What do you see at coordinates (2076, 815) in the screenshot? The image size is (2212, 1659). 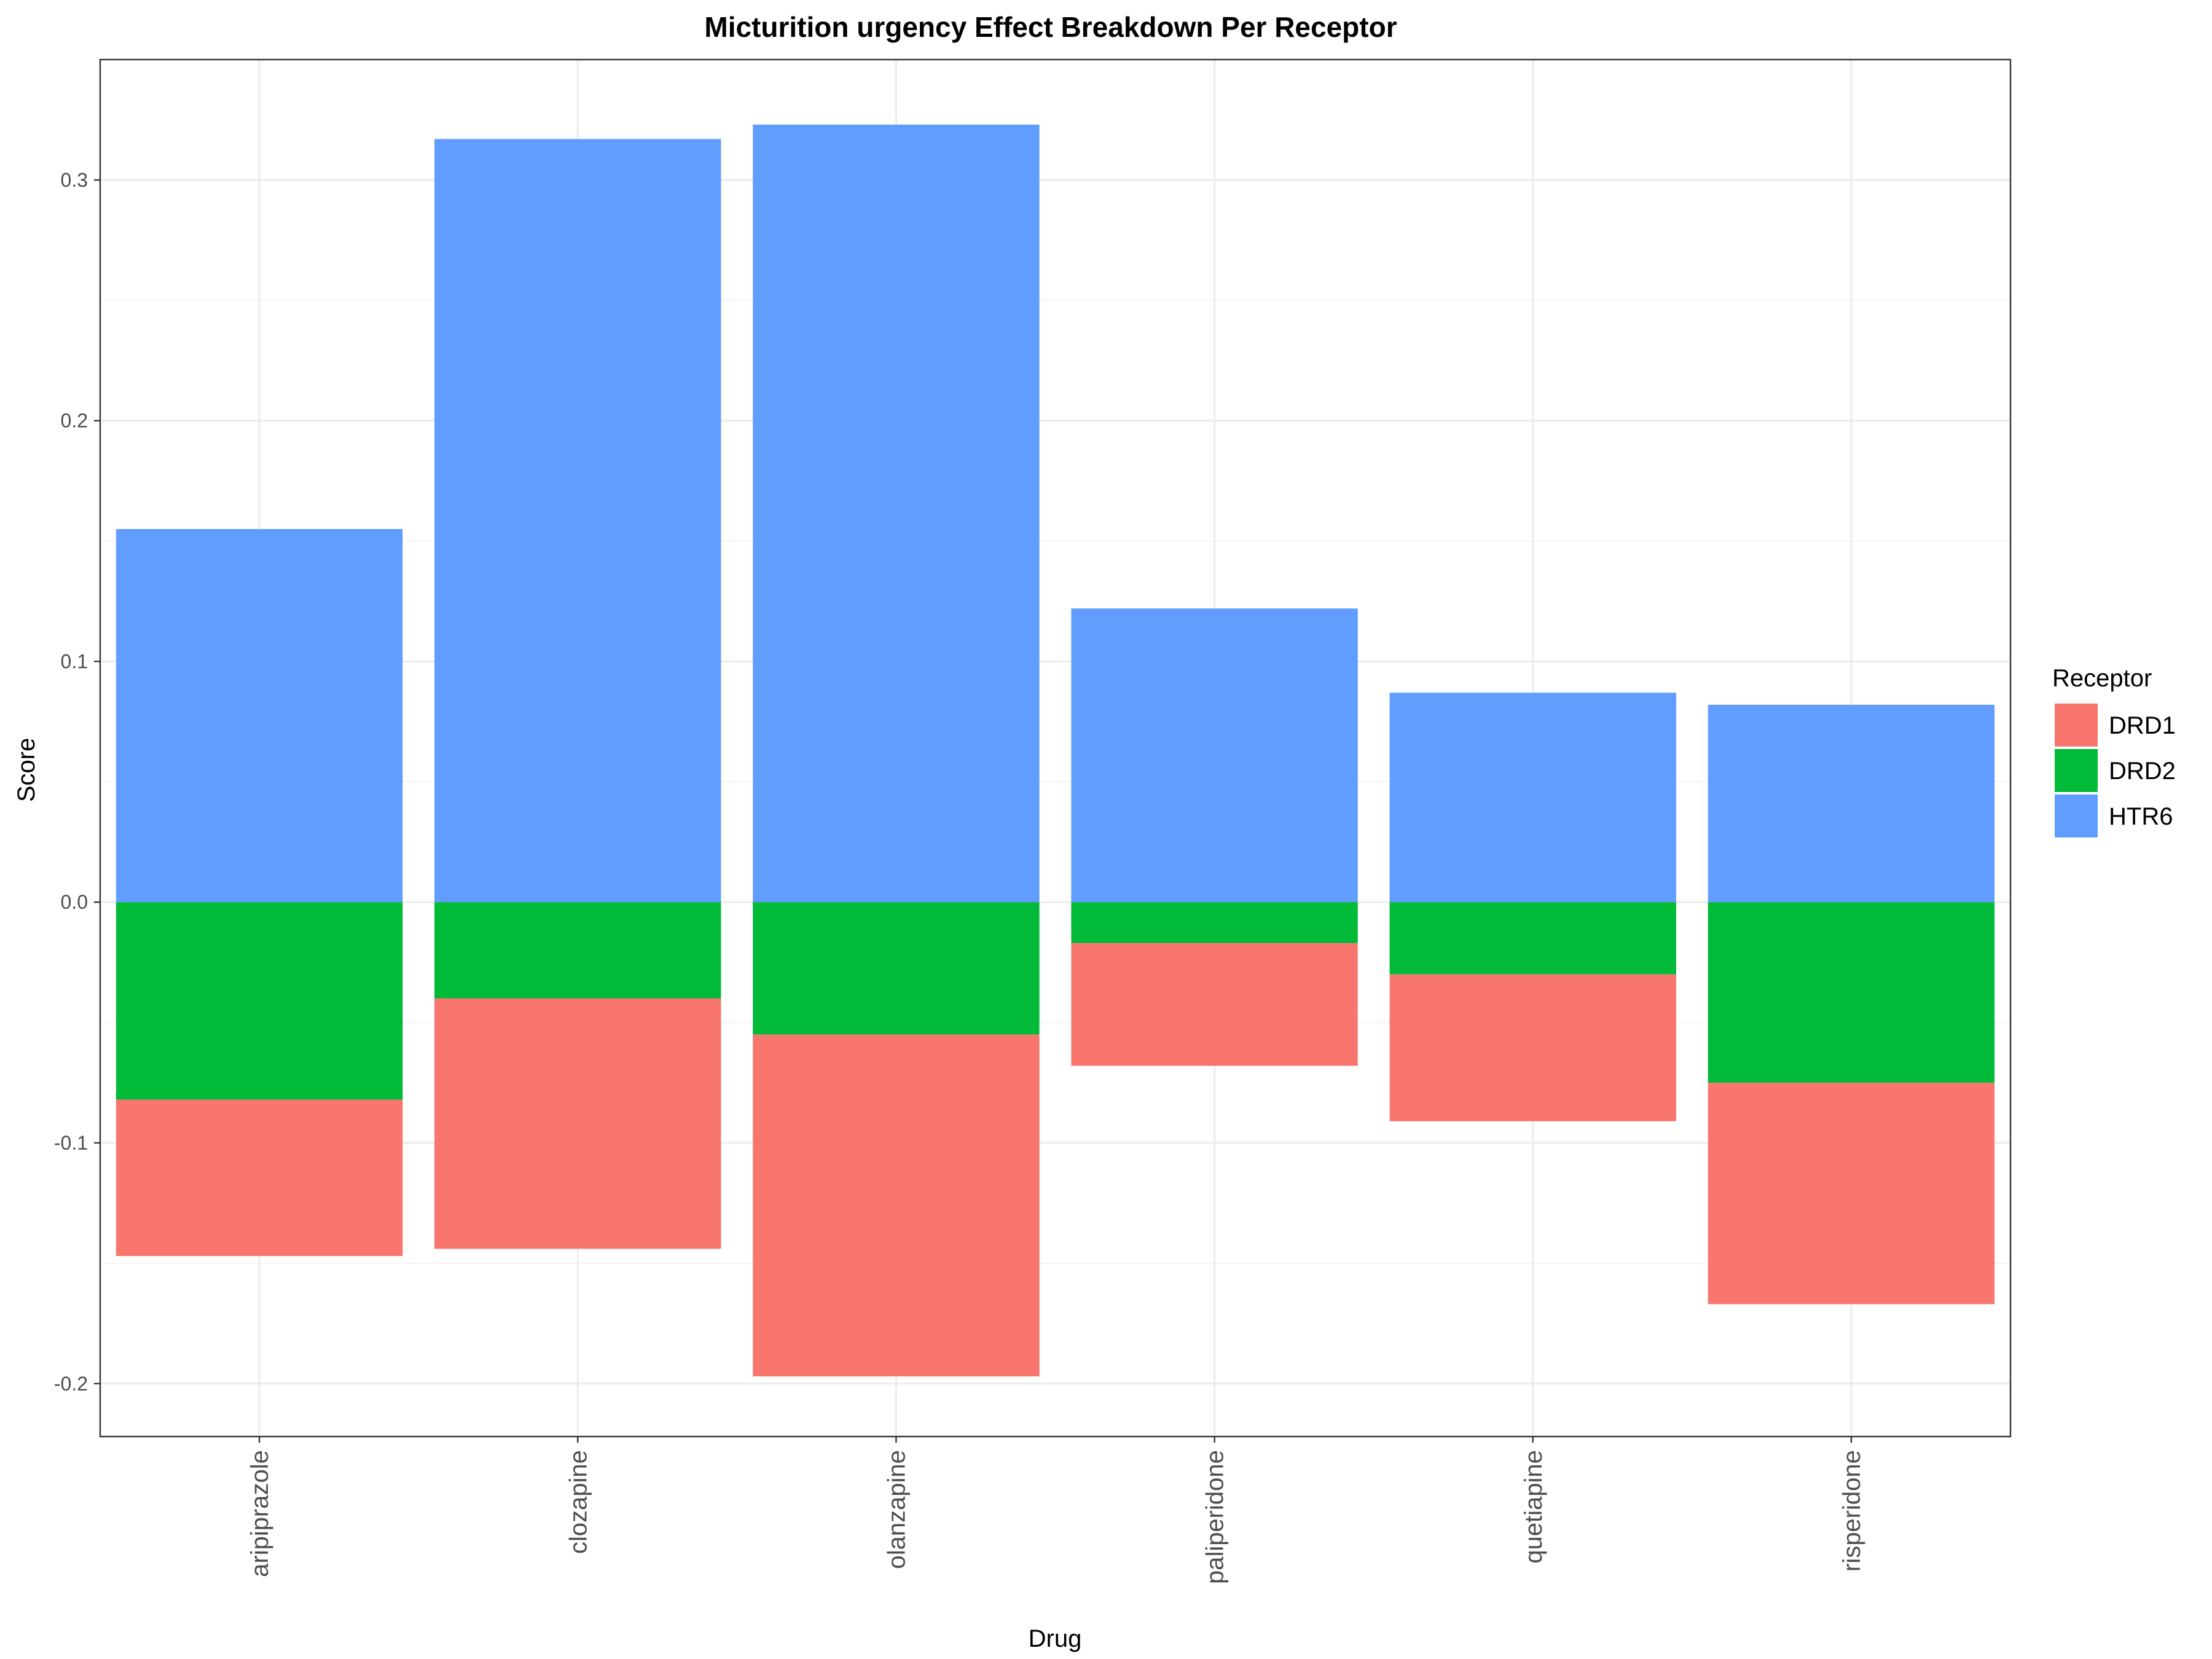 I see `legend-key-htr6` at bounding box center [2076, 815].